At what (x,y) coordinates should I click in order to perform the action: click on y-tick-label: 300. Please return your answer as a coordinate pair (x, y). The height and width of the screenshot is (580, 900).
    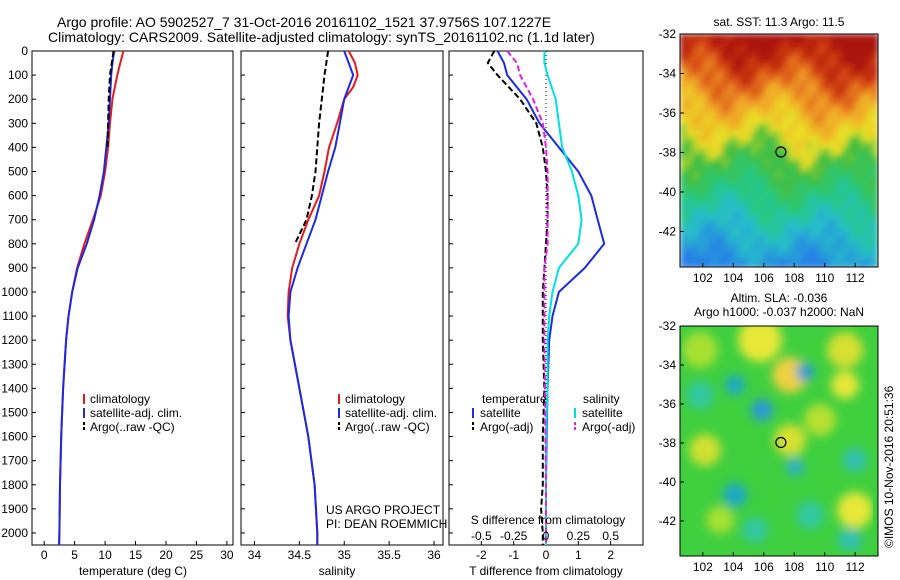
    Looking at the image, I should click on (18, 123).